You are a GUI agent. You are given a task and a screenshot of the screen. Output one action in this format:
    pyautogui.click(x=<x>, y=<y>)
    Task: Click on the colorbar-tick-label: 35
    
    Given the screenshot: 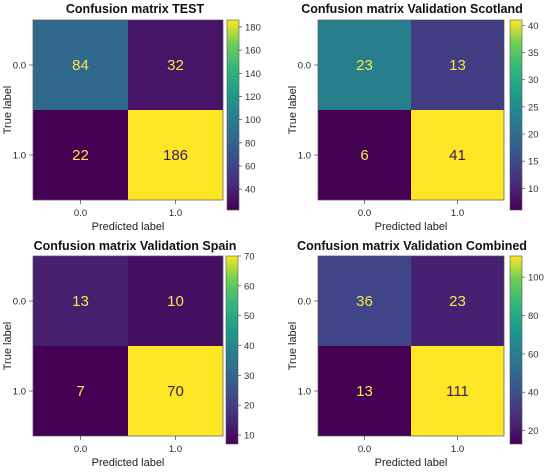 What is the action you would take?
    pyautogui.click(x=533, y=53)
    